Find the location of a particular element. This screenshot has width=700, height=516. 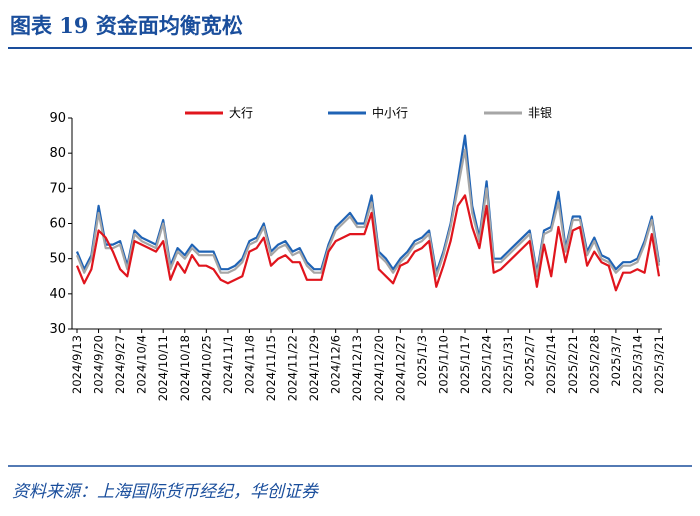

x-tick-label: 2025/3/14 is located at coordinates (637, 364).